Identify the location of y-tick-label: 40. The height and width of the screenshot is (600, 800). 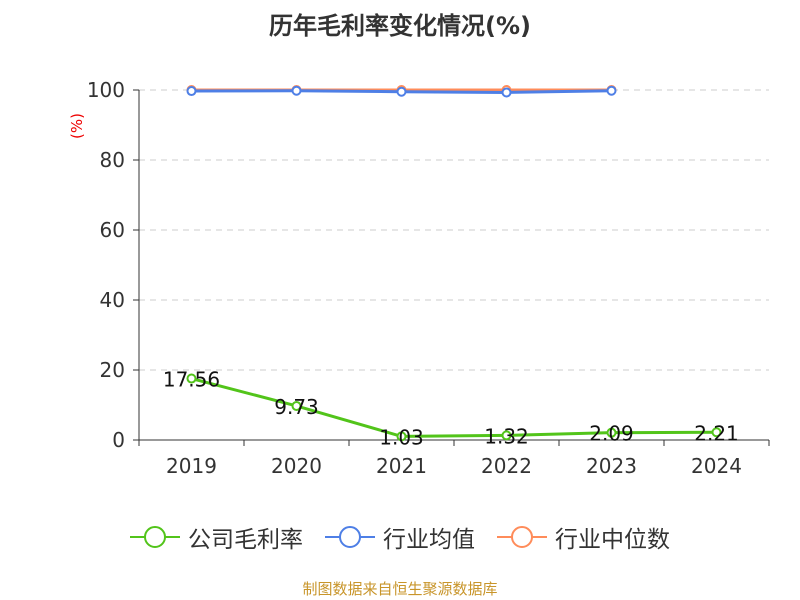
(112, 300).